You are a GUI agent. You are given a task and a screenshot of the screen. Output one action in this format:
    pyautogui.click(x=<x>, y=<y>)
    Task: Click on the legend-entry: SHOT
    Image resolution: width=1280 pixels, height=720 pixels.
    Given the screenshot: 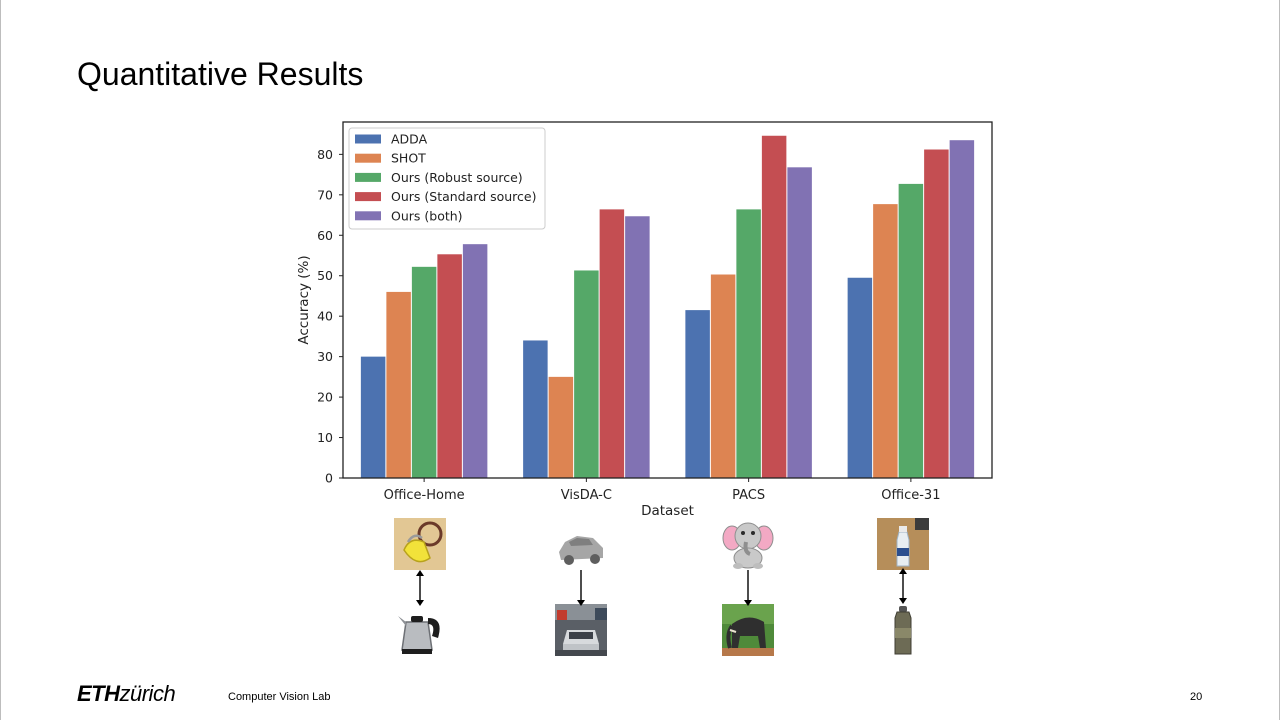 What is the action you would take?
    pyautogui.click(x=408, y=158)
    